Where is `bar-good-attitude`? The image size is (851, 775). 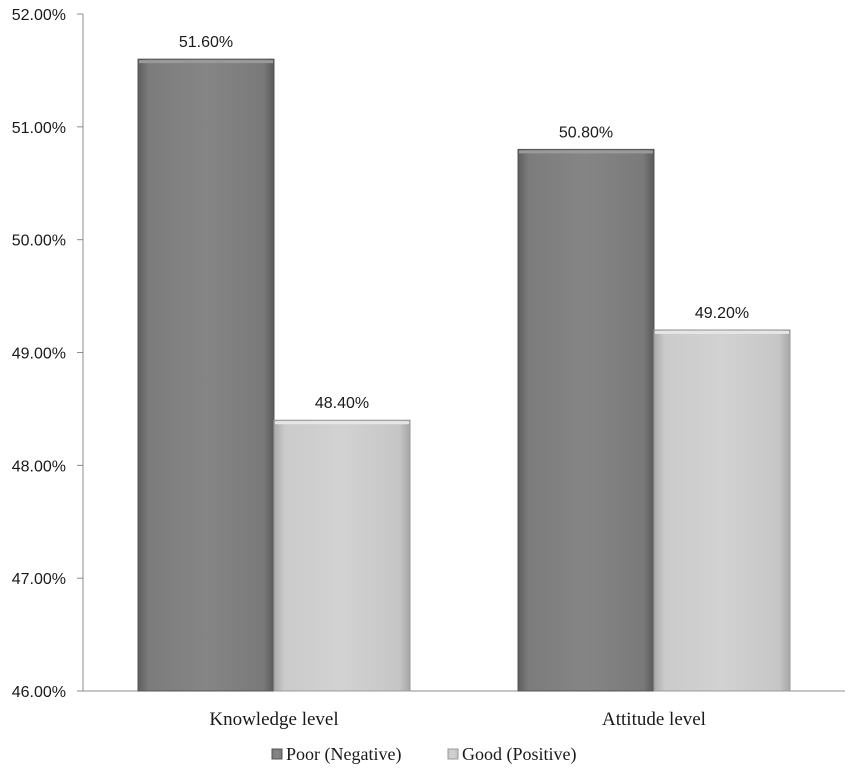 bar-good-attitude is located at coordinates (722, 510).